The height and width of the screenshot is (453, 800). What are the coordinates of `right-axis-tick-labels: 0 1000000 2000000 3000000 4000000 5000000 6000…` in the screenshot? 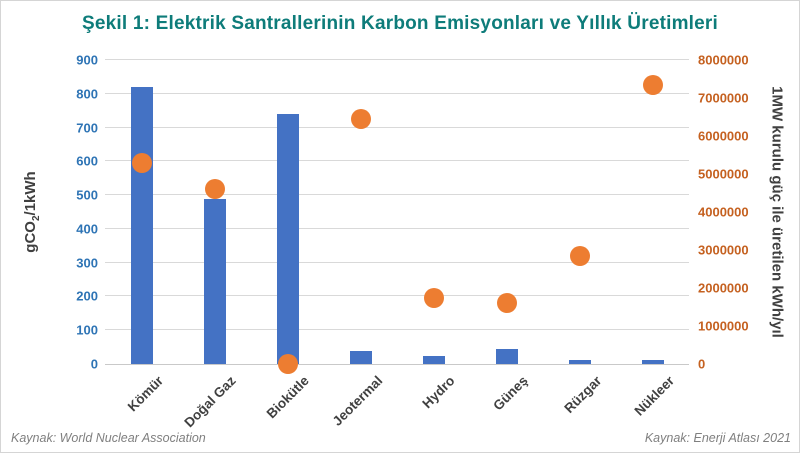 It's located at (740, 212).